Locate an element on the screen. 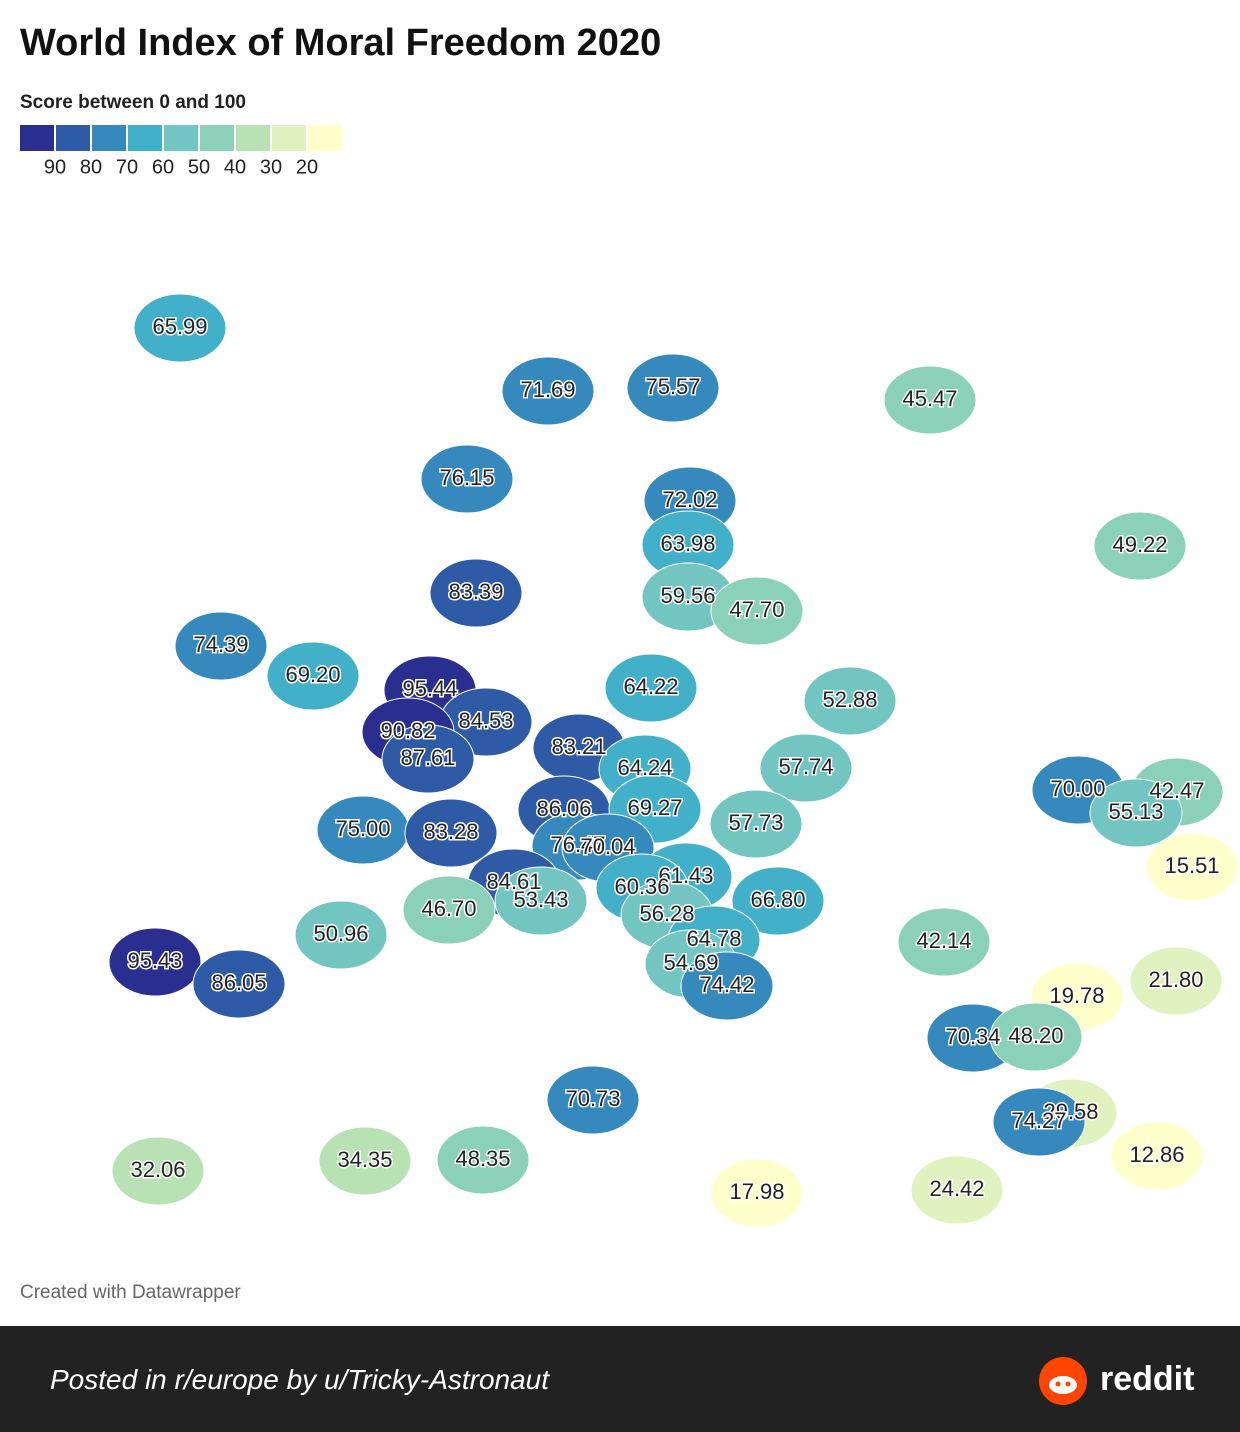 This screenshot has height=1432, width=1240. country-value: 15.51 is located at coordinates (1191, 865).